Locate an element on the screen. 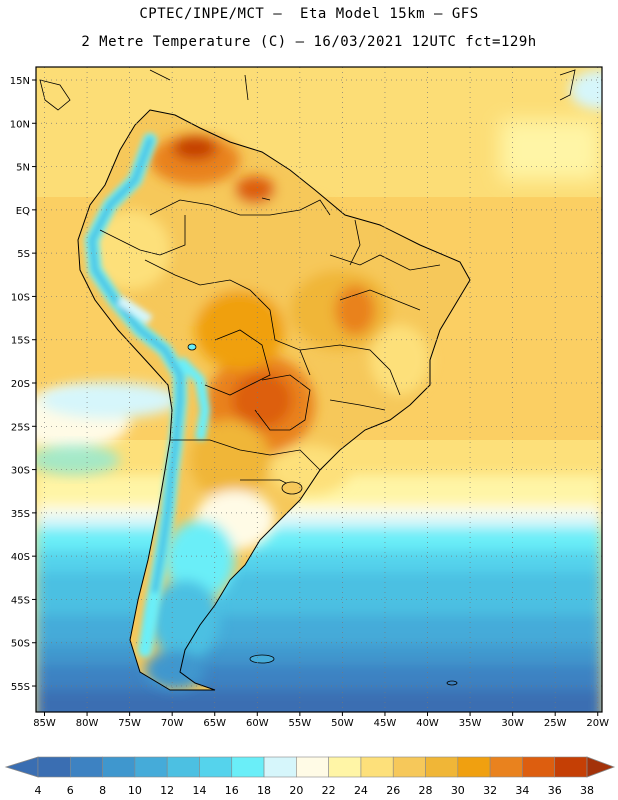 The image size is (618, 800). lon-tick-label: 20W is located at coordinates (597, 723).